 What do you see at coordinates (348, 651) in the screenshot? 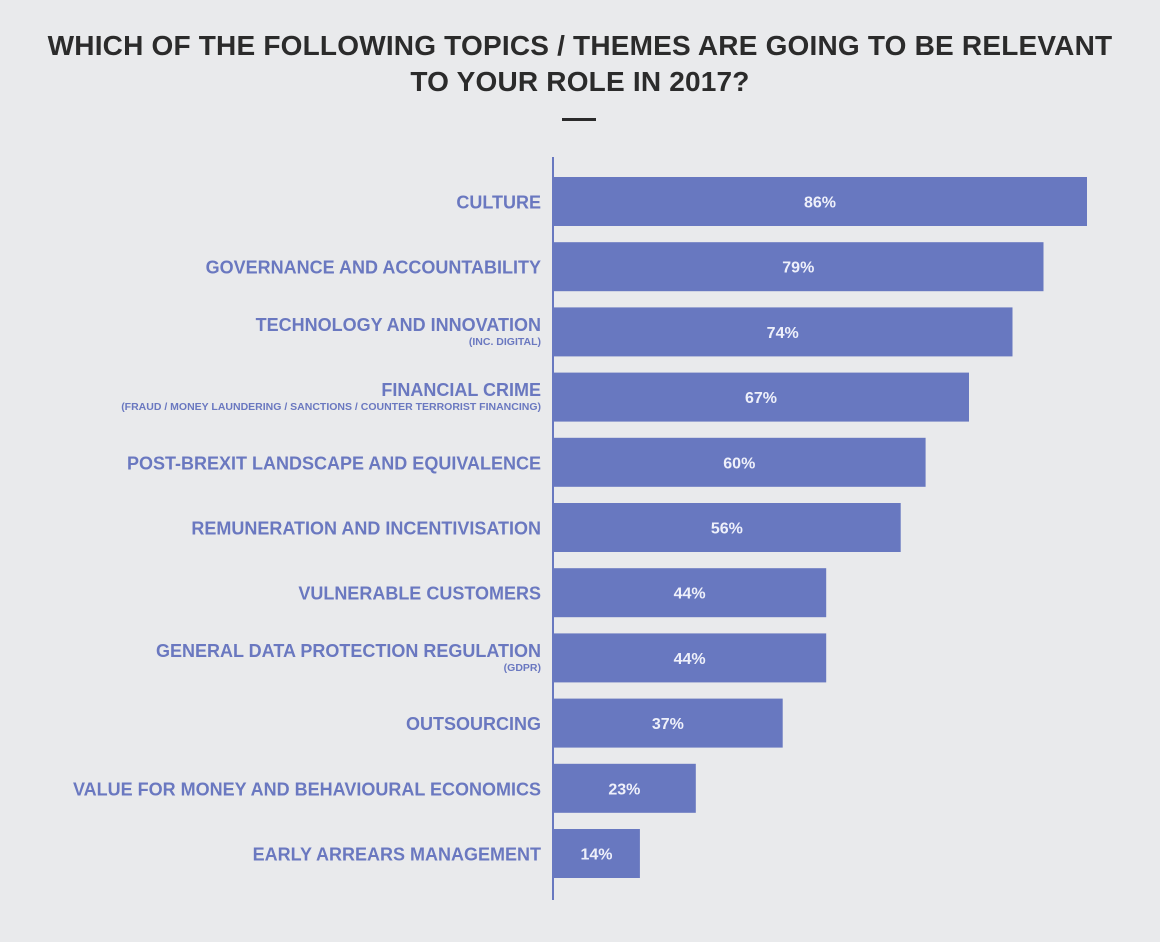
I see `category-label-7: GENERAL DATA PROTECTION REGULATION` at bounding box center [348, 651].